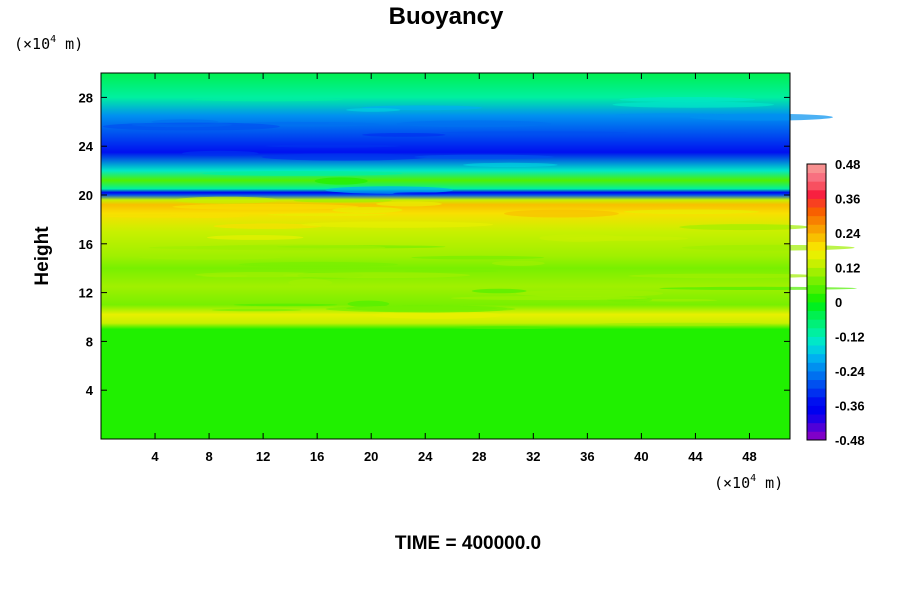  I want to click on y-tick-label: 12, so click(86, 293).